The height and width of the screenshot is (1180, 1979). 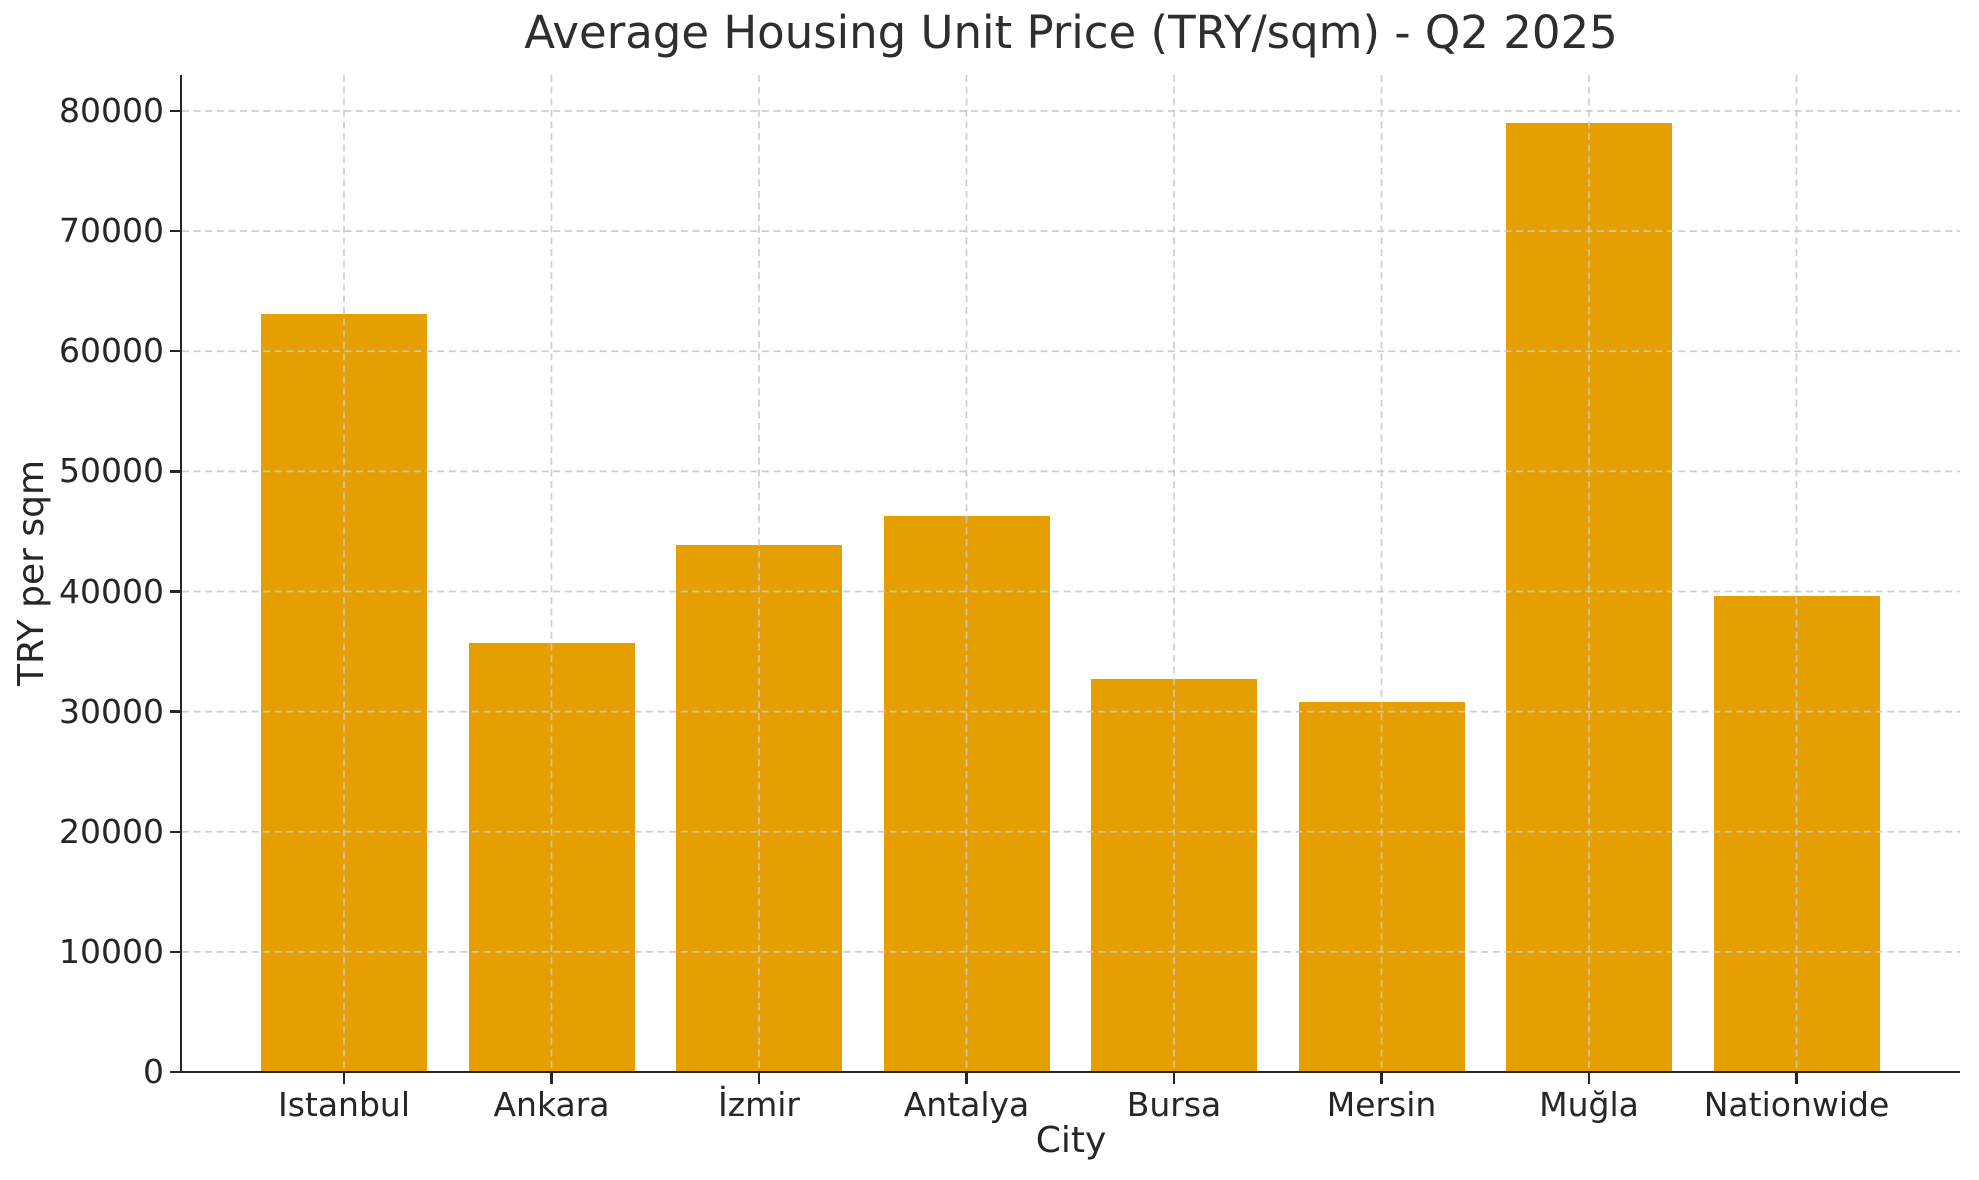 I want to click on x-tick-label-antalya: Antalya, so click(x=966, y=1104).